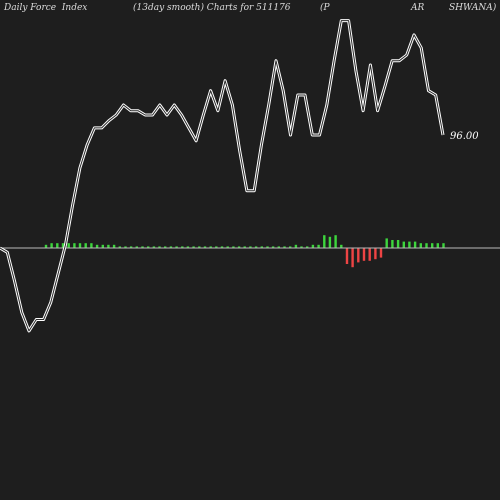 The width and height of the screenshot is (500, 500). What do you see at coordinates (418, 8) in the screenshot?
I see `chart-title-ar: AR` at bounding box center [418, 8].